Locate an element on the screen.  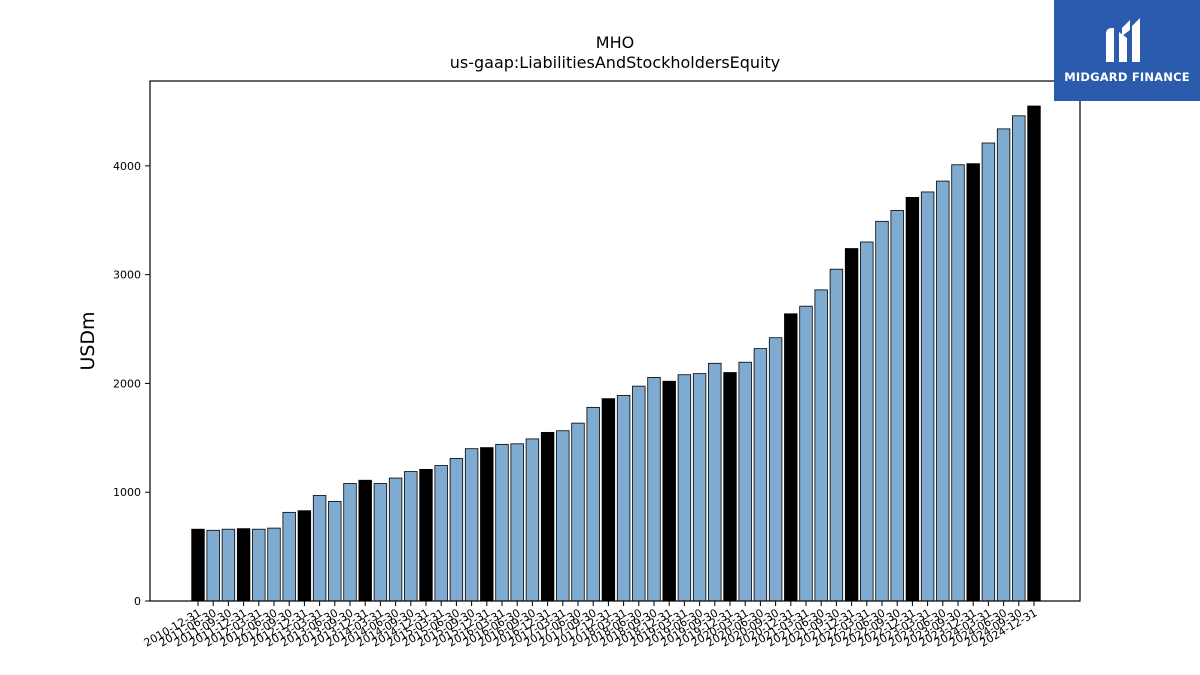
y-tick-label: 3000 is located at coordinates (127, 275).